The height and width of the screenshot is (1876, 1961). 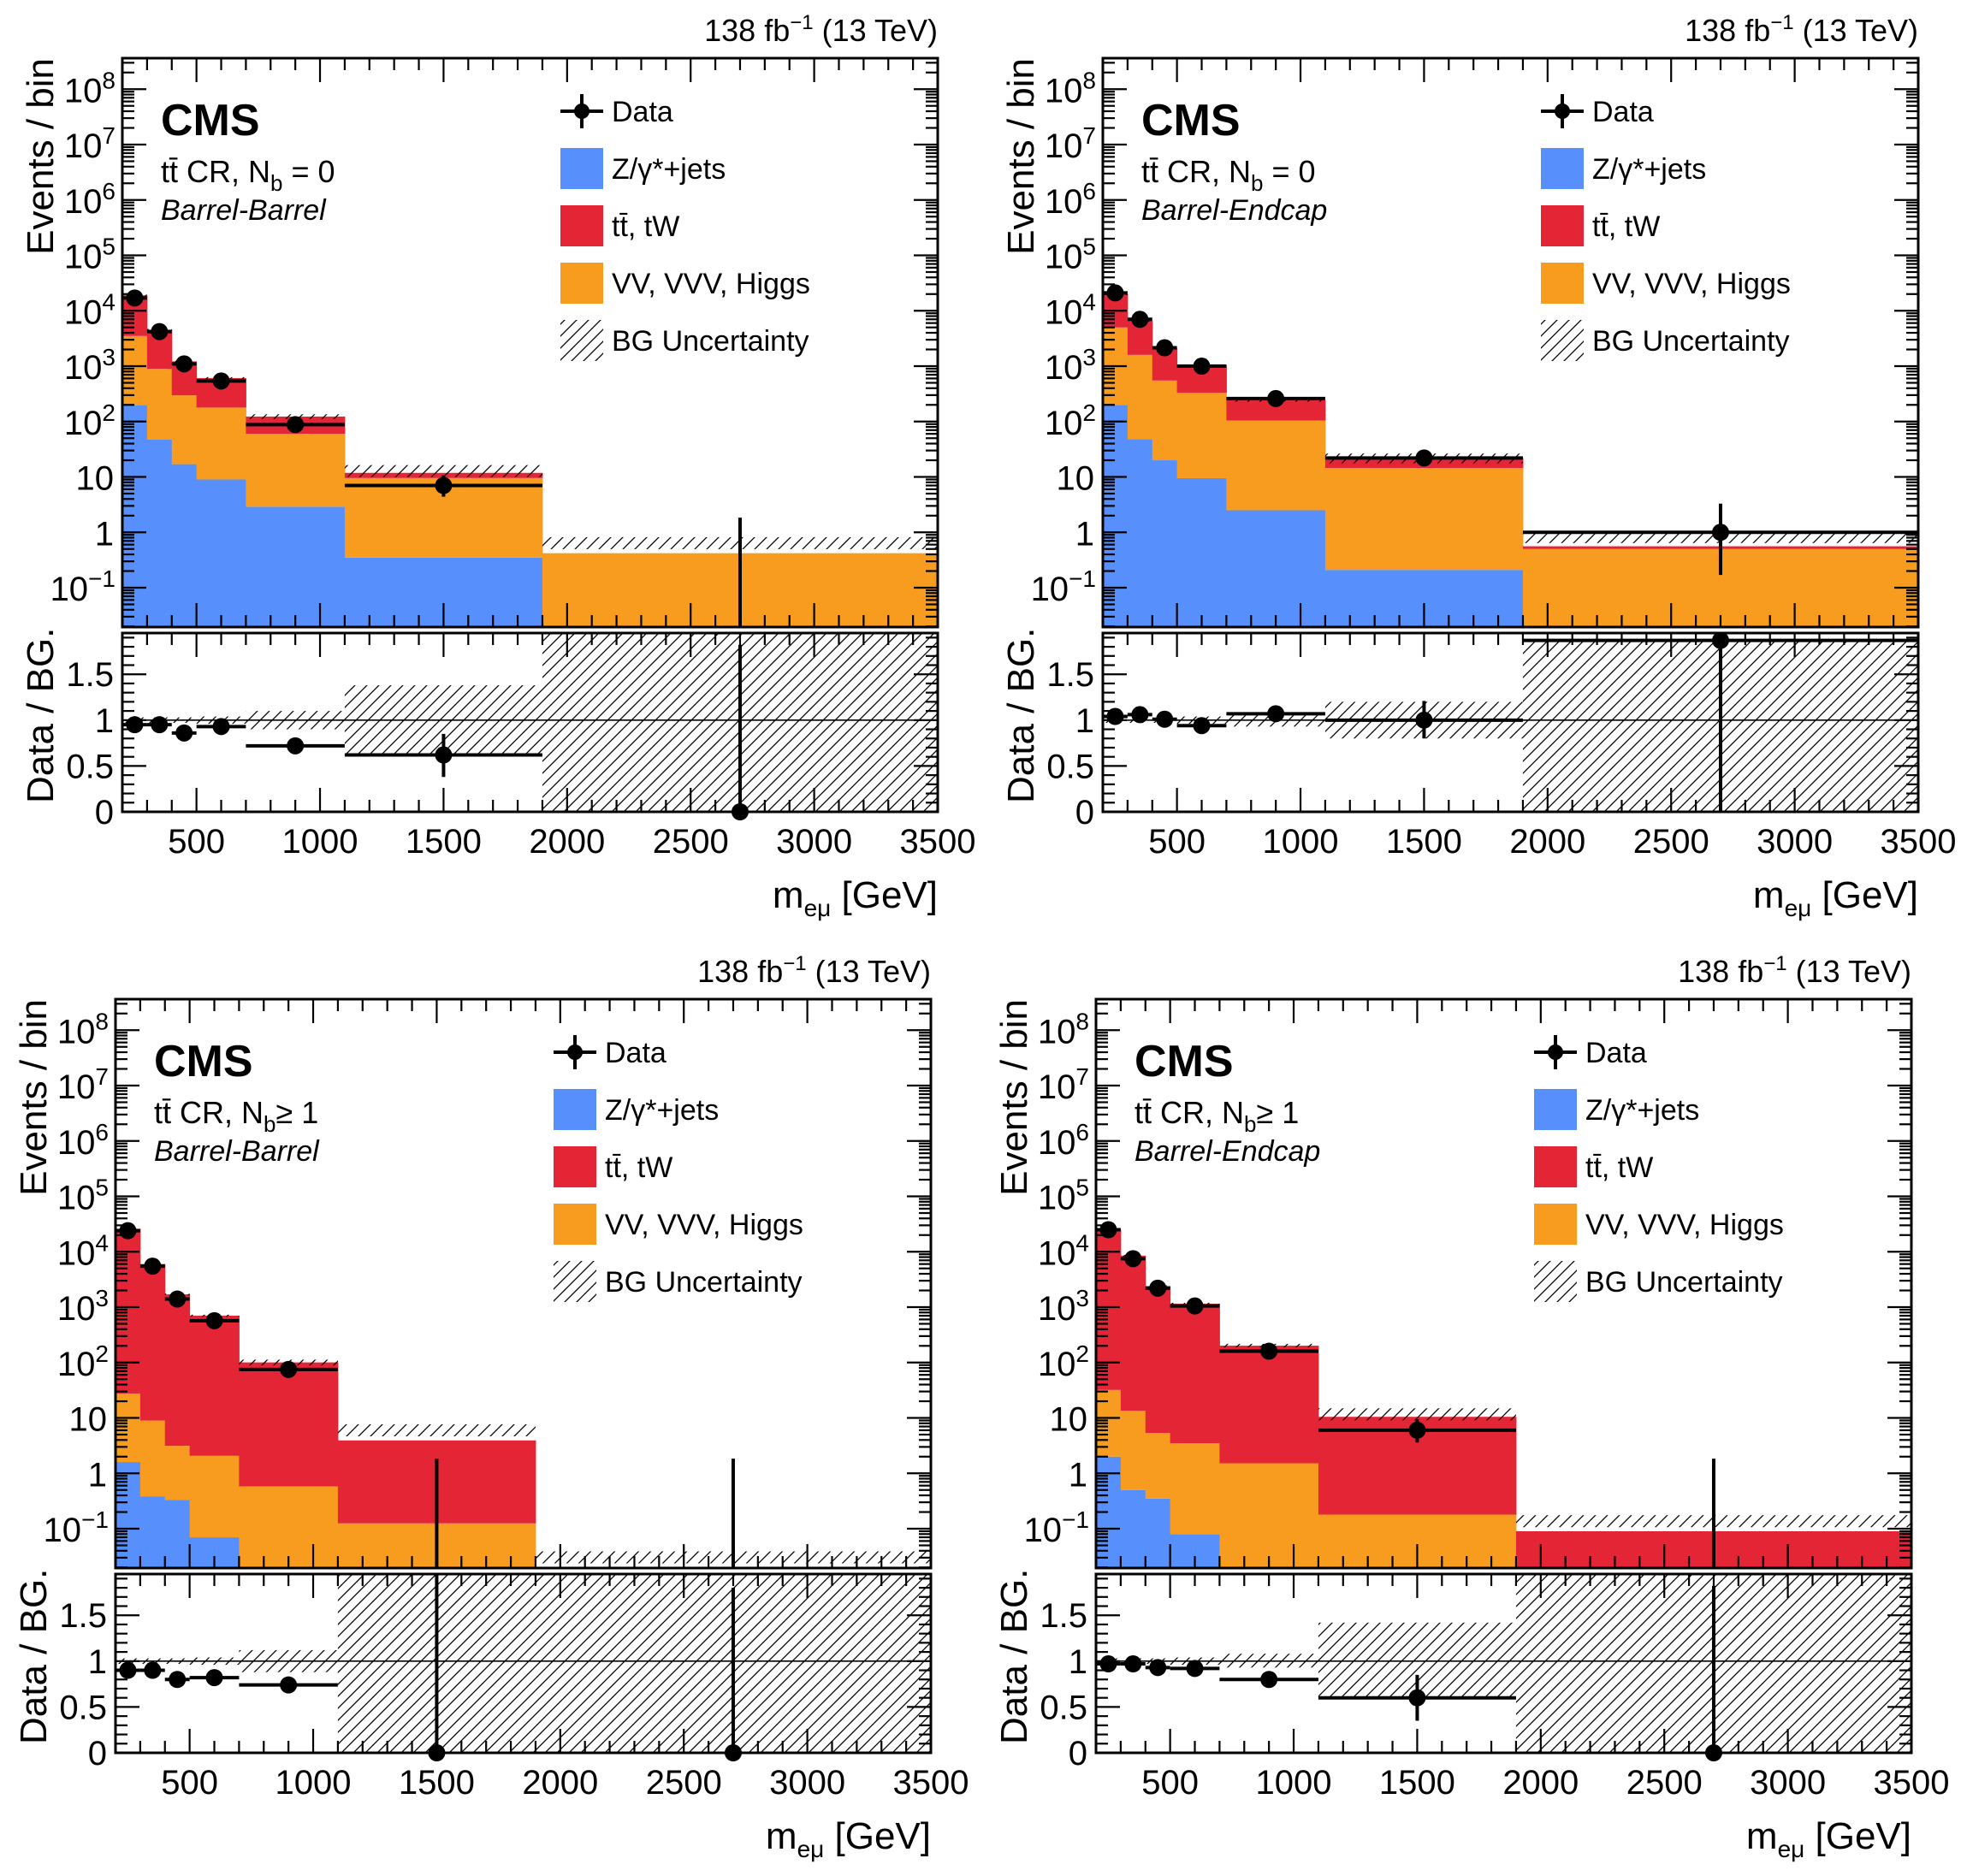 I want to click on x-tick-label: 500, so click(x=1170, y=1783).